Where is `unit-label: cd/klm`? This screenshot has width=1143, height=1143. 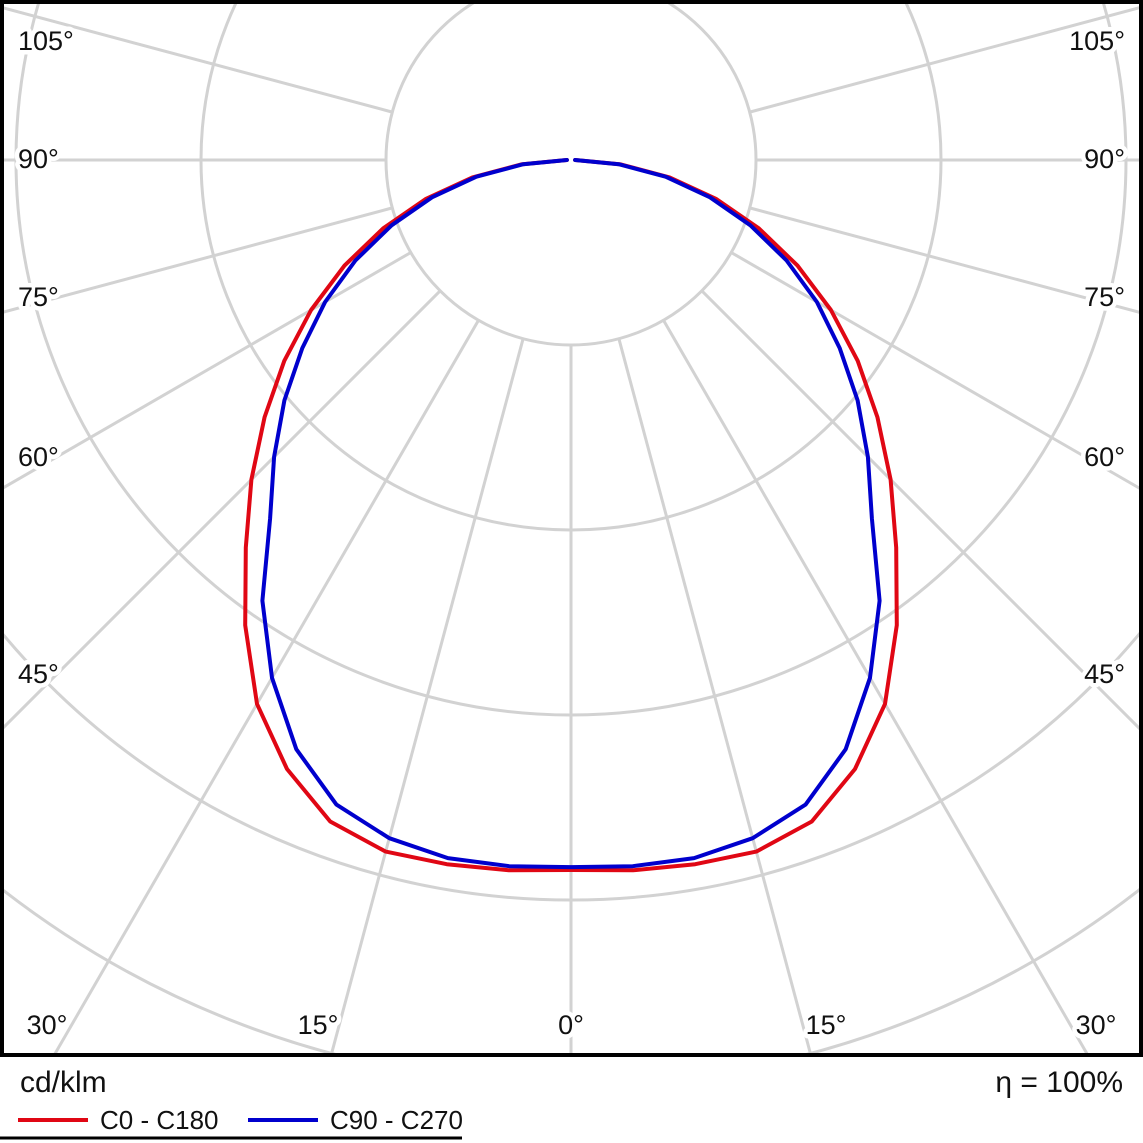 unit-label: cd/klm is located at coordinates (63, 1082).